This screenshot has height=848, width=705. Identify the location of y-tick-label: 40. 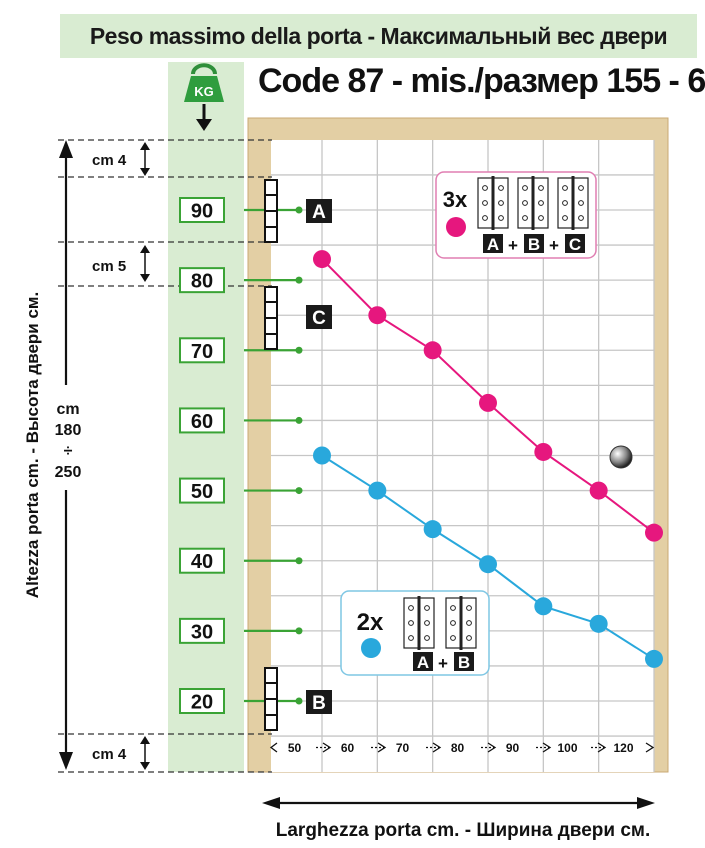
(202, 562).